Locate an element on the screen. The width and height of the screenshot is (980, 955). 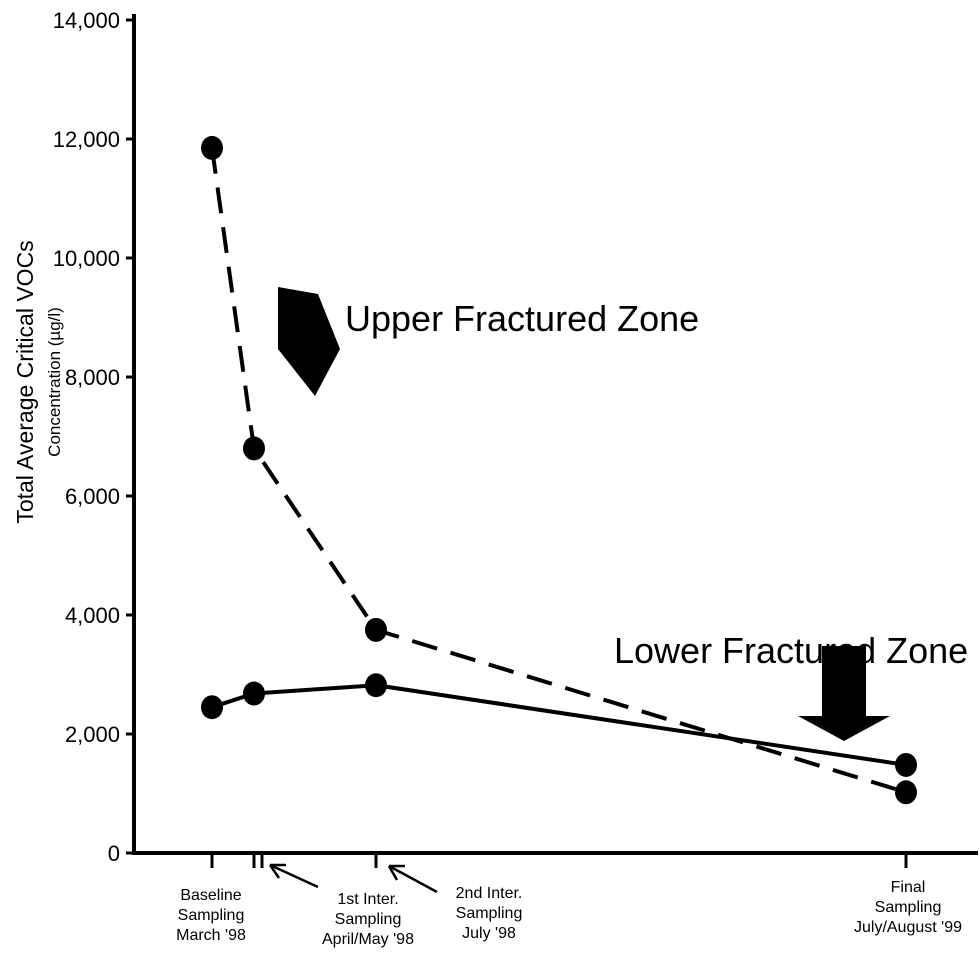
y-tick-label: 2,000 is located at coordinates (92, 734).